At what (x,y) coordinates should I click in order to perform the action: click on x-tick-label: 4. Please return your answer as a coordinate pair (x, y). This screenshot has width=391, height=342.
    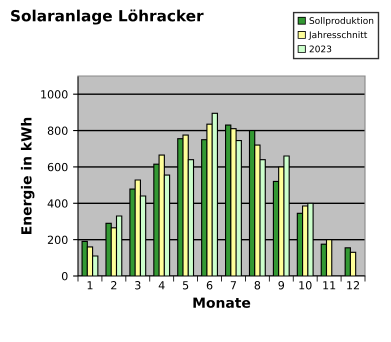
    Looking at the image, I should click on (161, 285).